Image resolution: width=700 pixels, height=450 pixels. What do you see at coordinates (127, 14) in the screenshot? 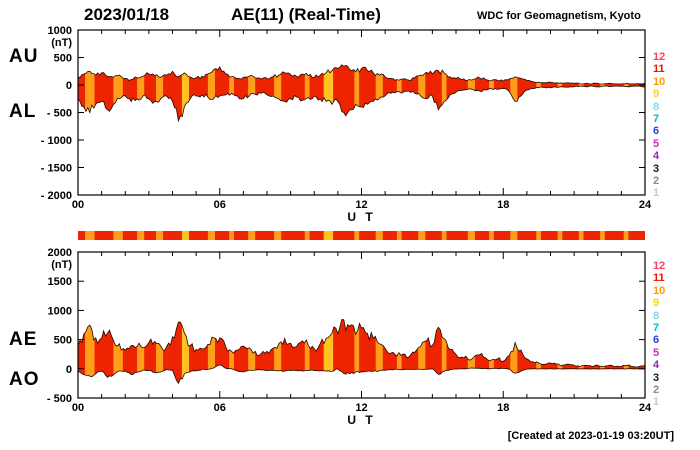
I see `date-title: 2023/01/18` at bounding box center [127, 14].